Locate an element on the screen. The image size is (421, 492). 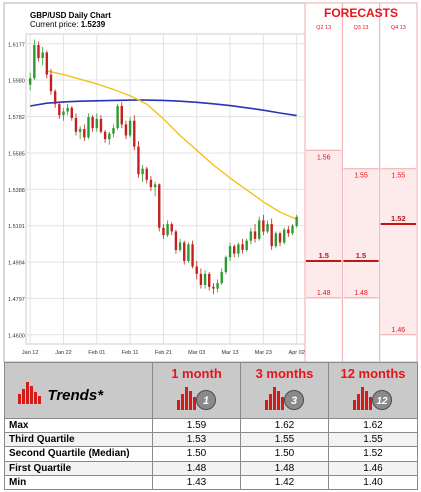
y-tick-label: 1.5782 is located at coordinates (16, 118).